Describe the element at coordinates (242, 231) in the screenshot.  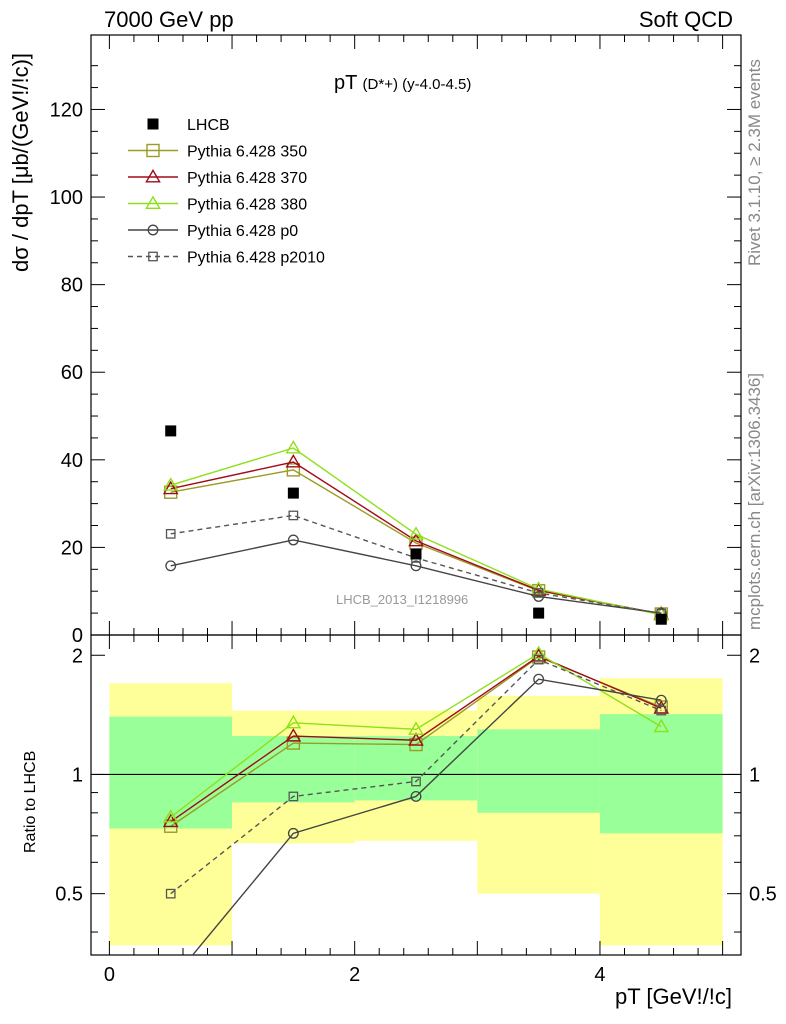
I see `legend-label-pyp0: Pythia 6.428 p0` at that location.